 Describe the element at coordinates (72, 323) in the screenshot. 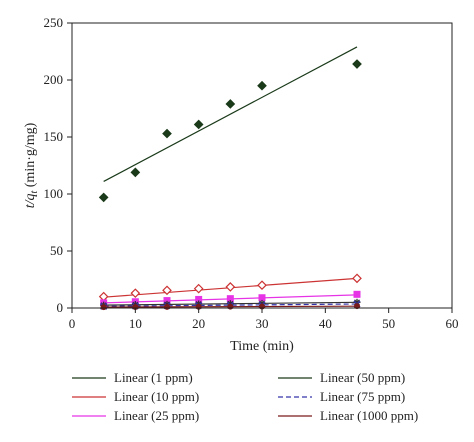

I see `x-tick-label: 0` at that location.